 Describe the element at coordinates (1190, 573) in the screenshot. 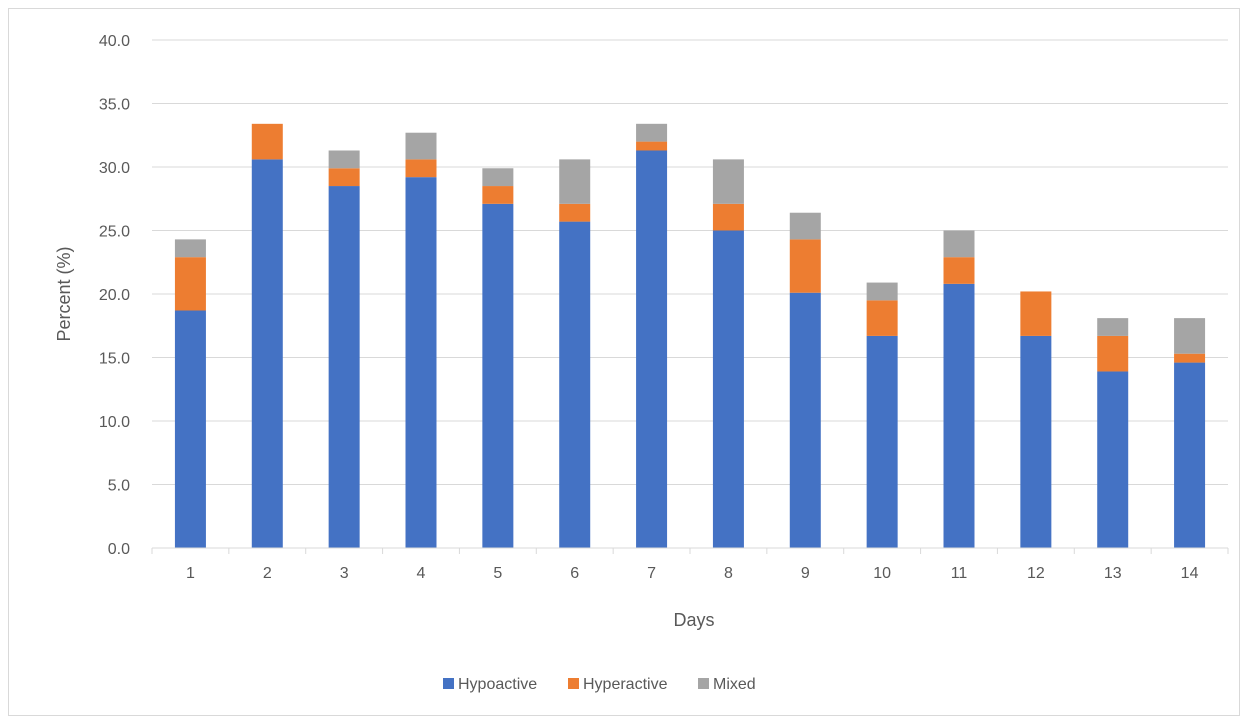

I see `x-tick-label: 14` at that location.